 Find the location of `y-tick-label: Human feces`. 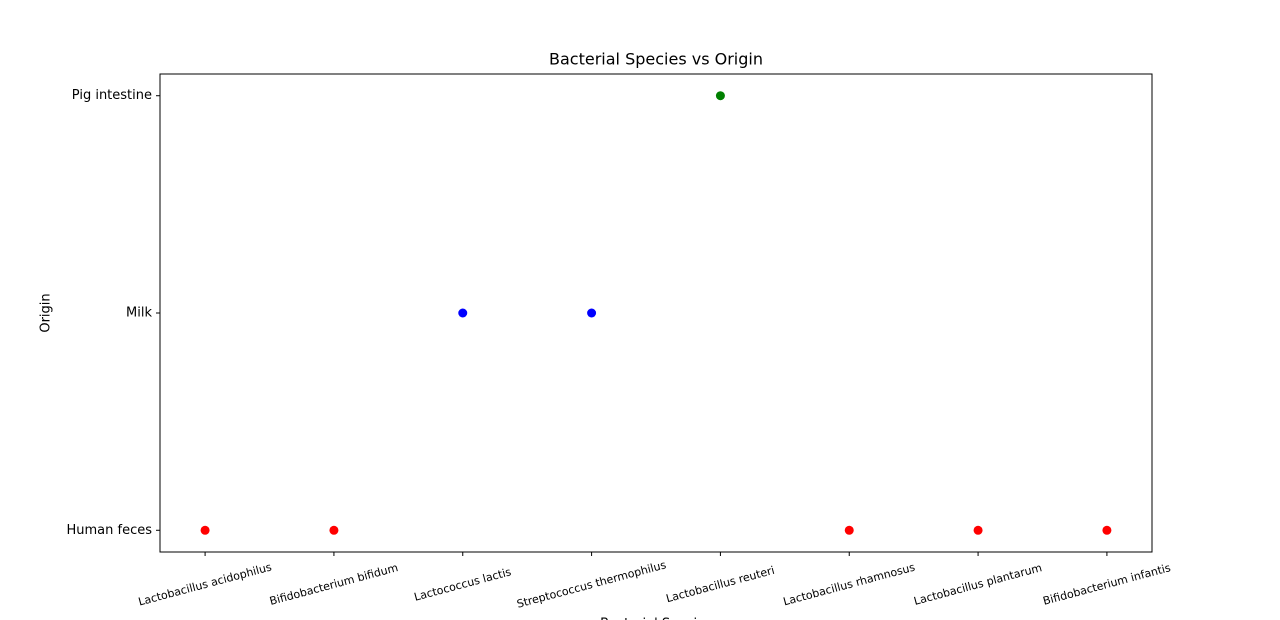

y-tick-label: Human feces is located at coordinates (109, 530).